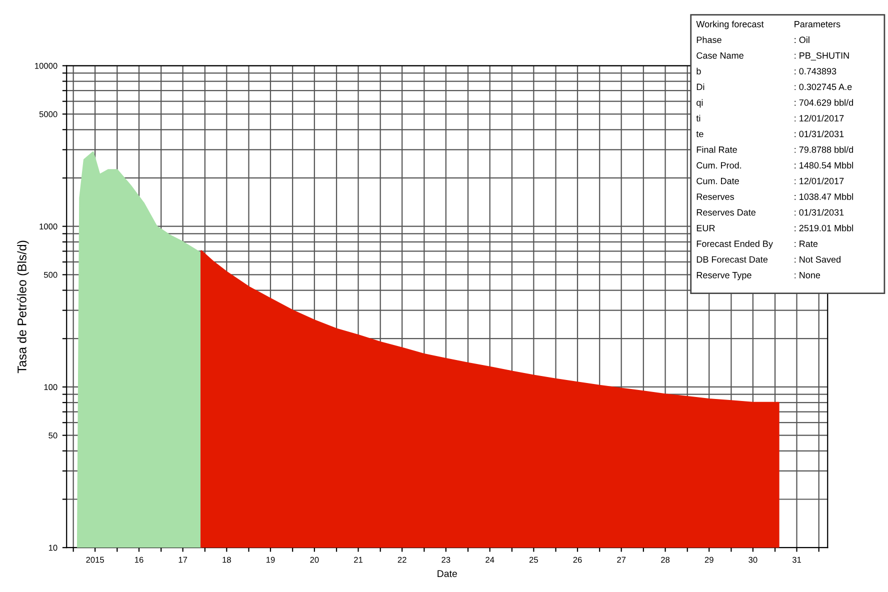  What do you see at coordinates (533, 559) in the screenshot?
I see `x-tick-label: 25` at bounding box center [533, 559].